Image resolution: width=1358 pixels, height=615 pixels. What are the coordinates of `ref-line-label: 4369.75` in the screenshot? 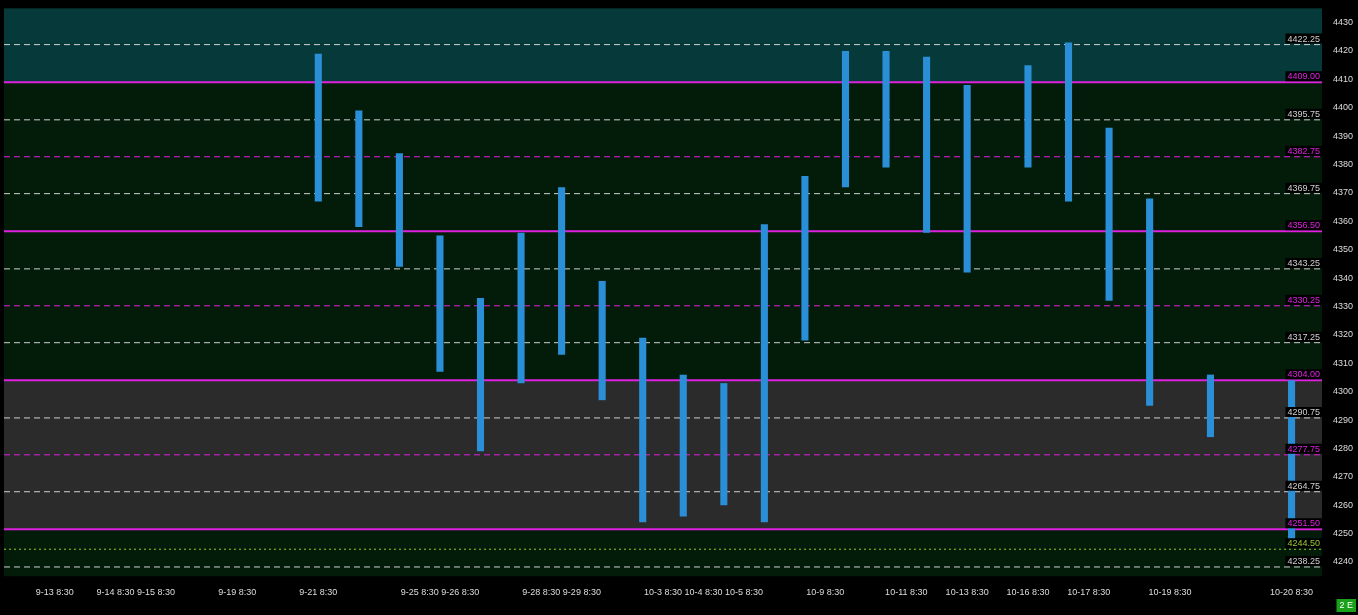 It's located at (1303, 187).